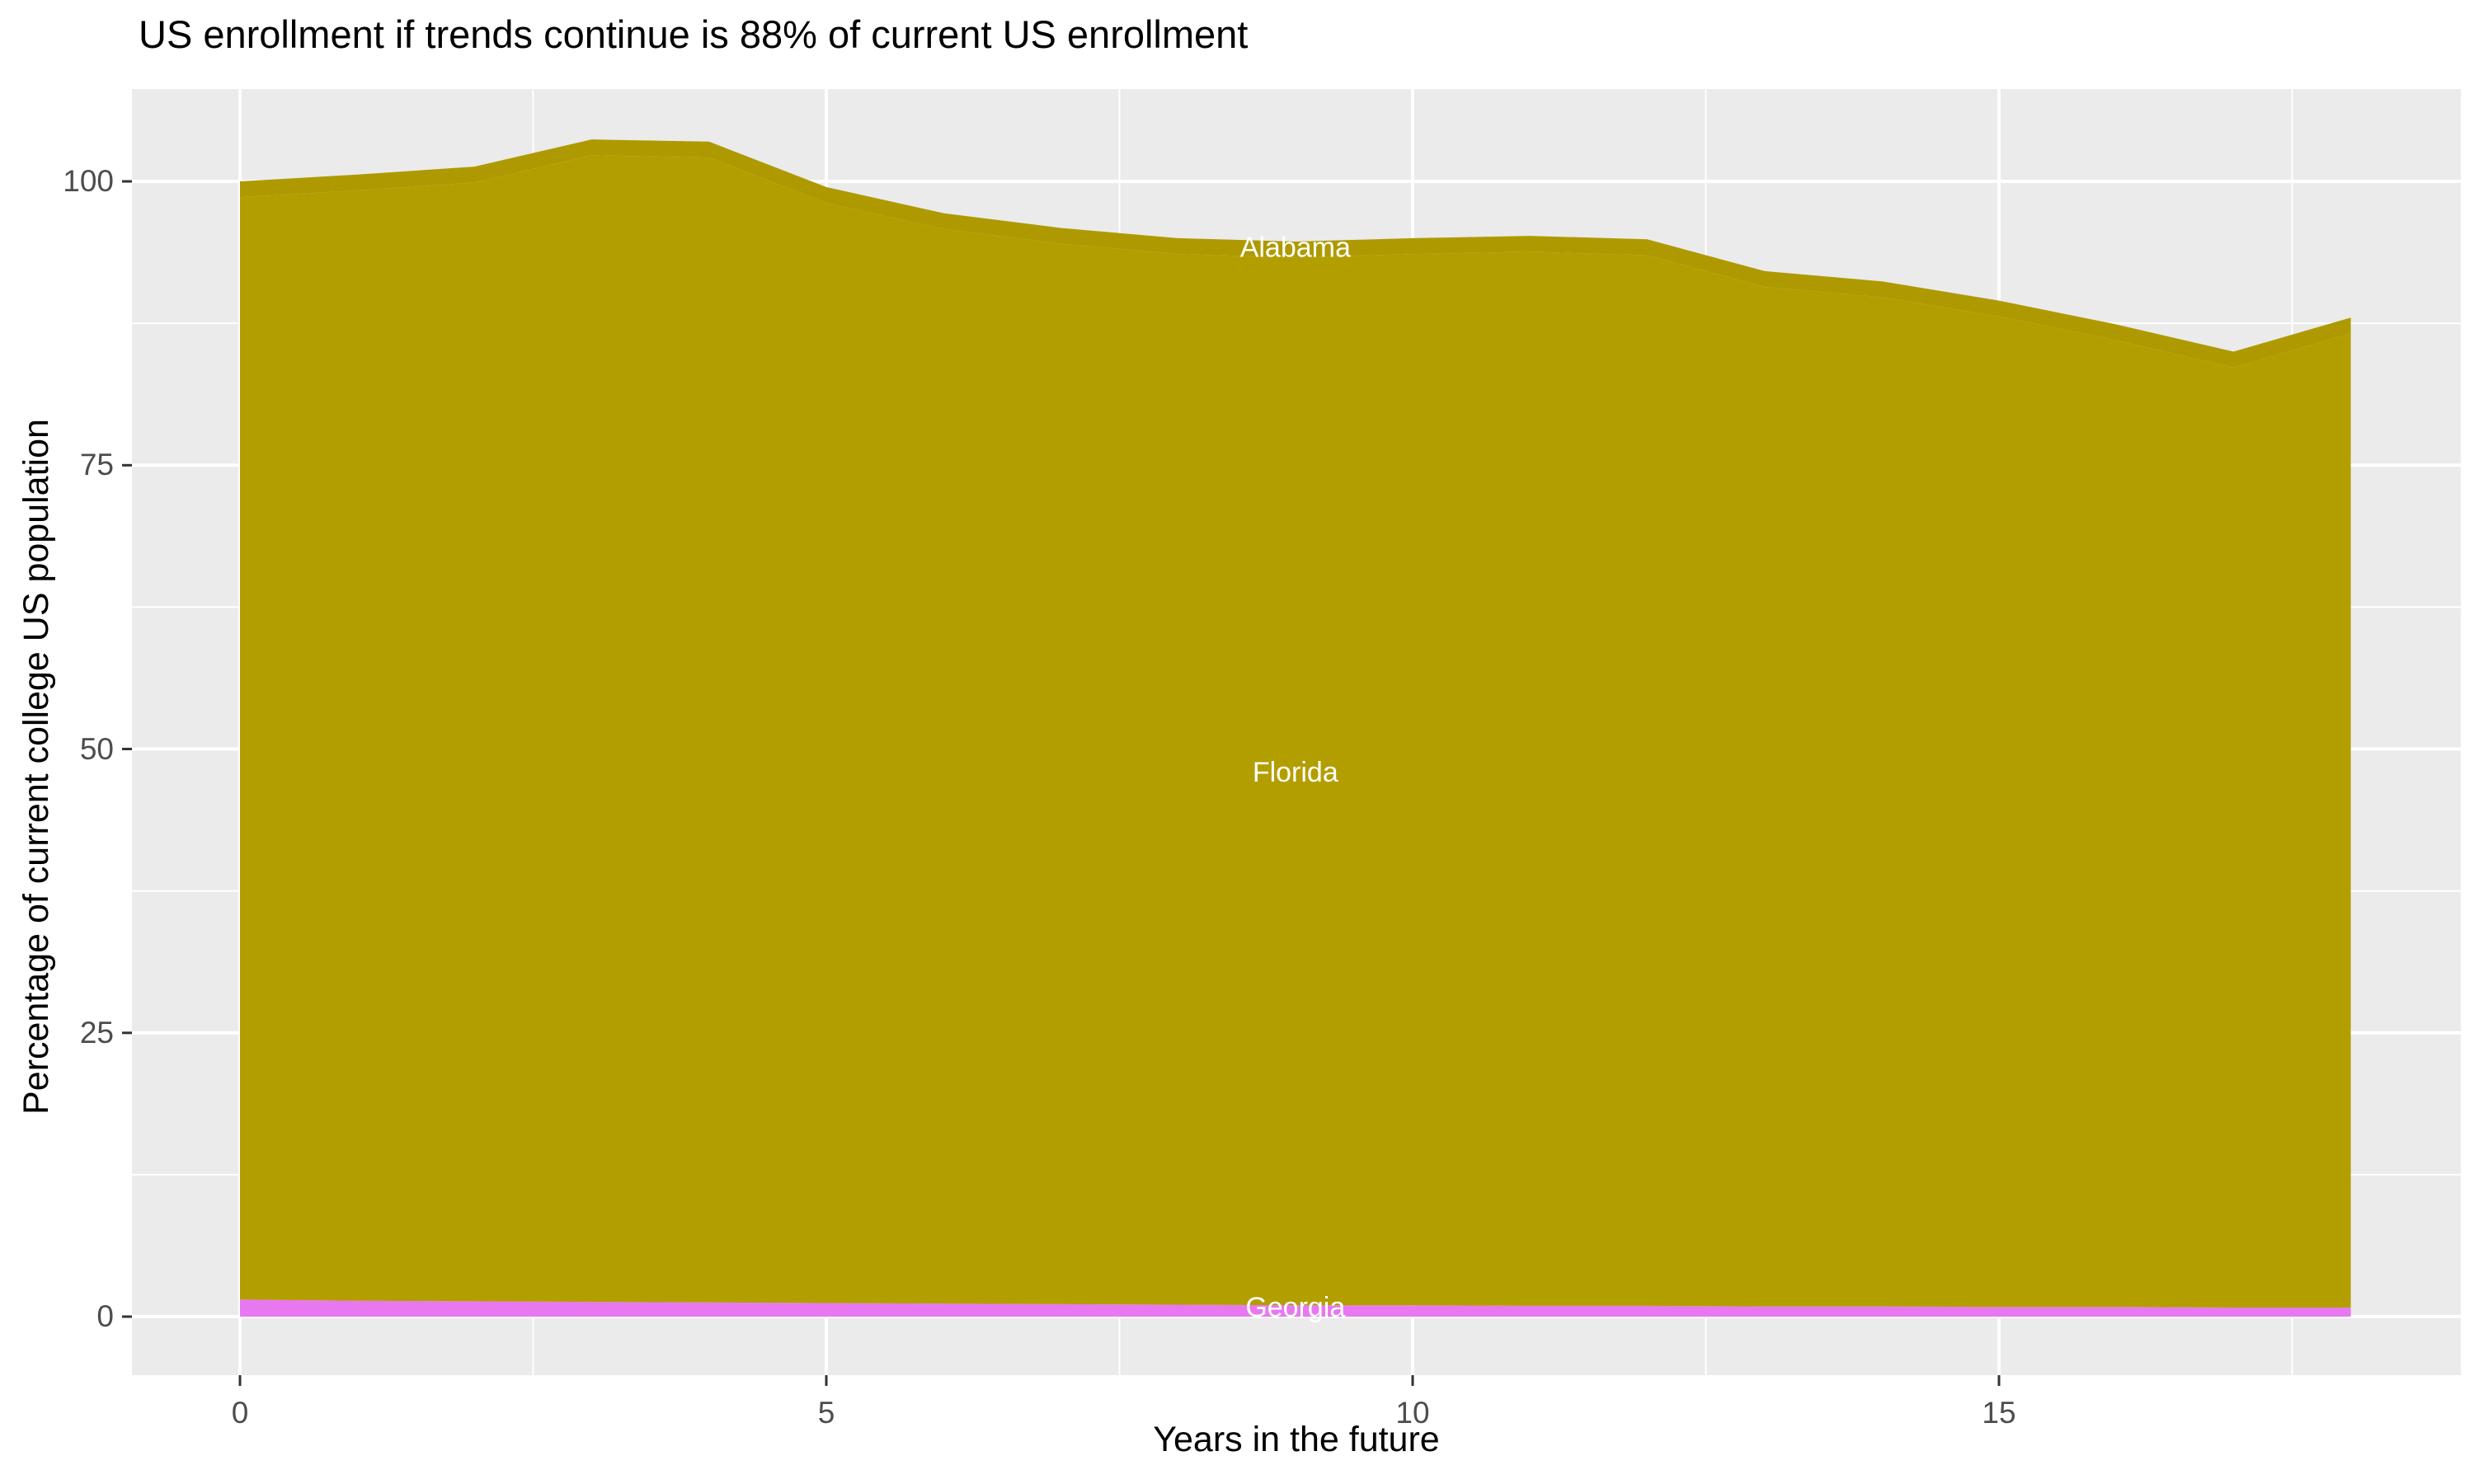 The width and height of the screenshot is (2474, 1484). What do you see at coordinates (96, 464) in the screenshot?
I see `y-tick-label: 75` at bounding box center [96, 464].